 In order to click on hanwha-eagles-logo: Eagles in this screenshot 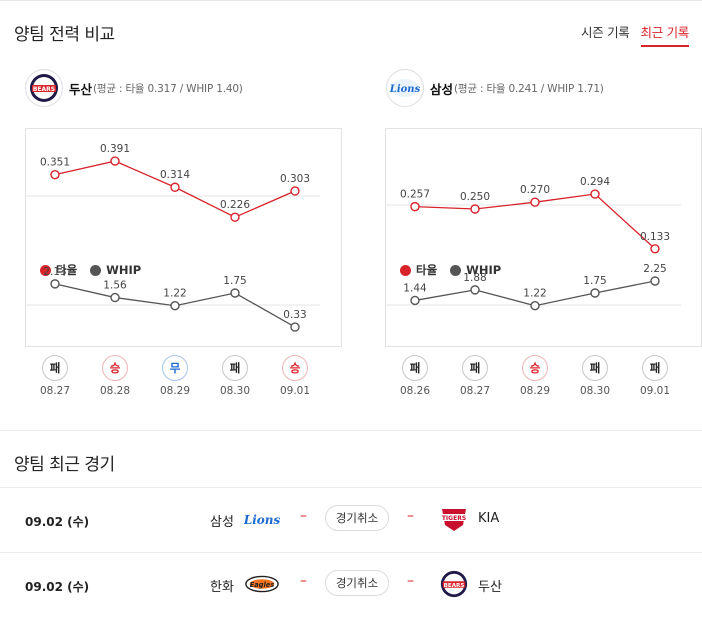, I will do `click(262, 584)`.